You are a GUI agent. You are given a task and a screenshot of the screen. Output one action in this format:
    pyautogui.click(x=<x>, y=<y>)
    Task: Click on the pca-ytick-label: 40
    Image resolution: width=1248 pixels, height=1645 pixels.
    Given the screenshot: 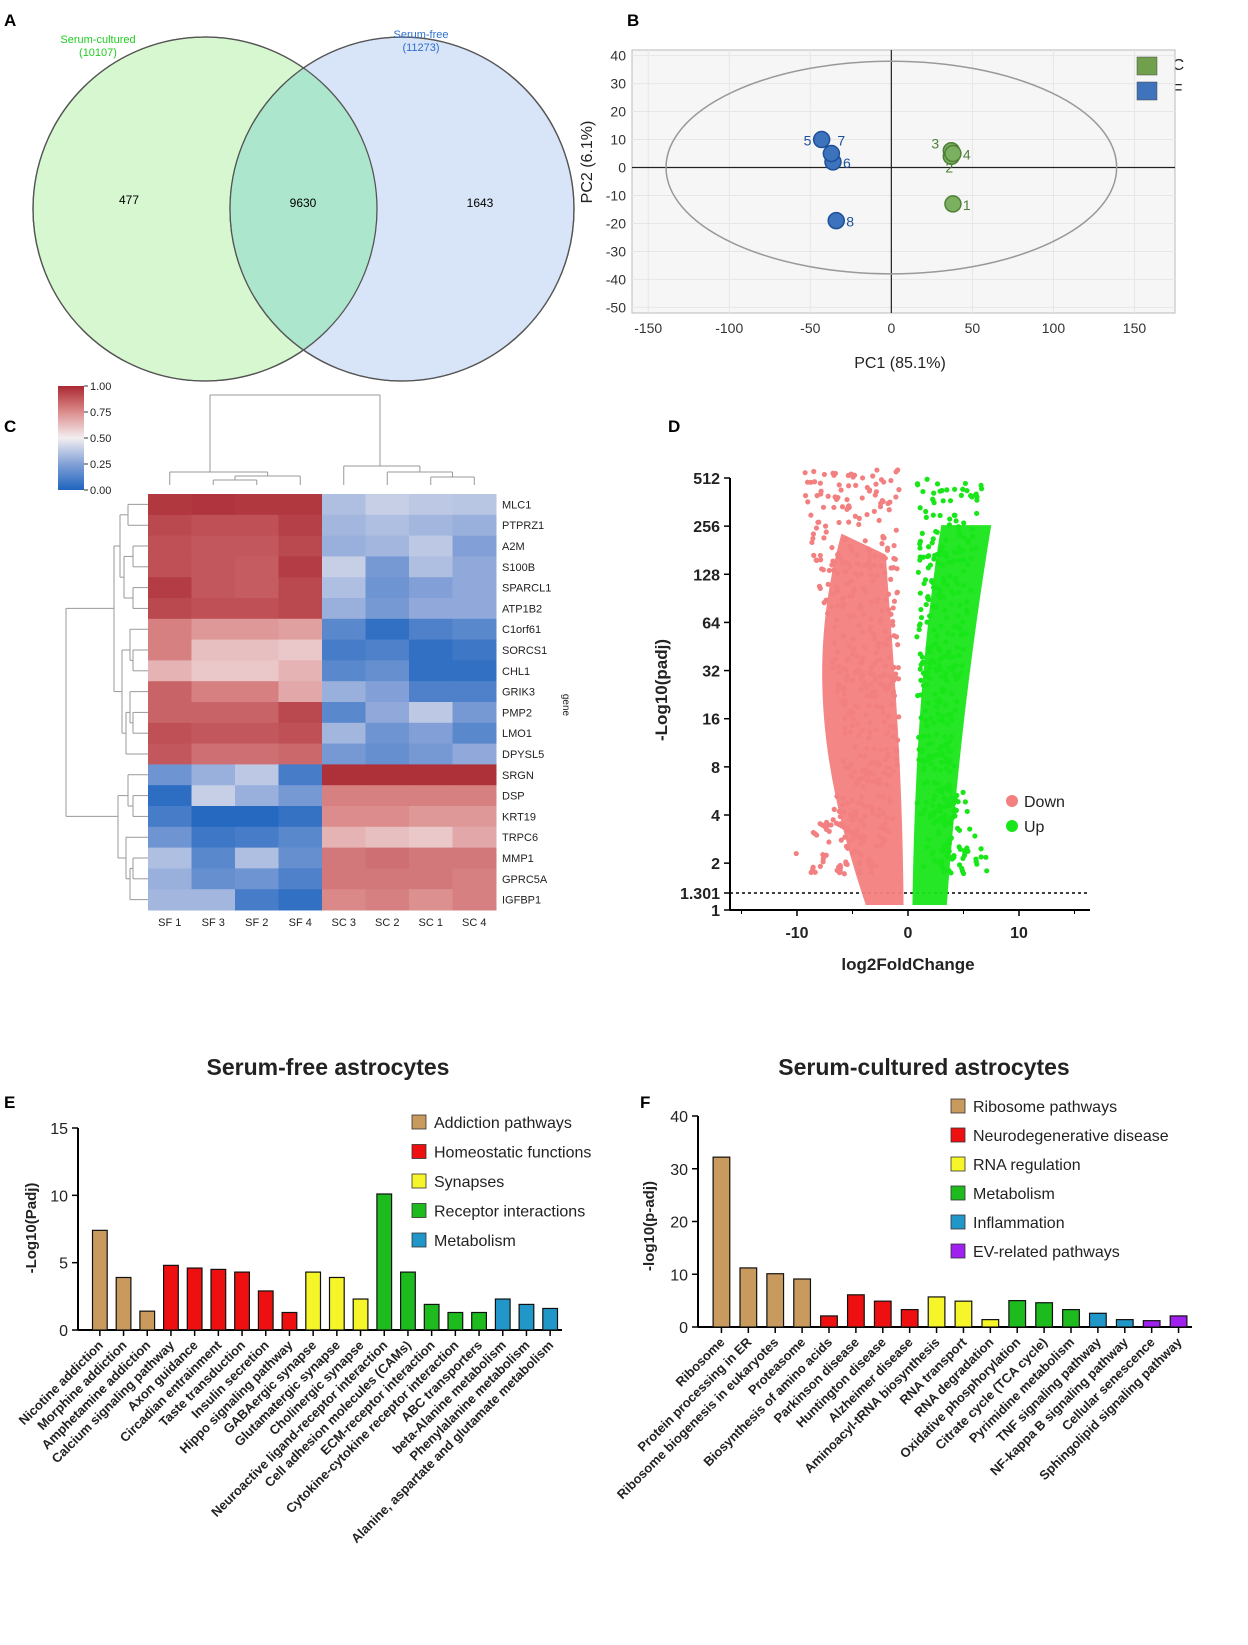 What is the action you would take?
    pyautogui.click(x=618, y=56)
    